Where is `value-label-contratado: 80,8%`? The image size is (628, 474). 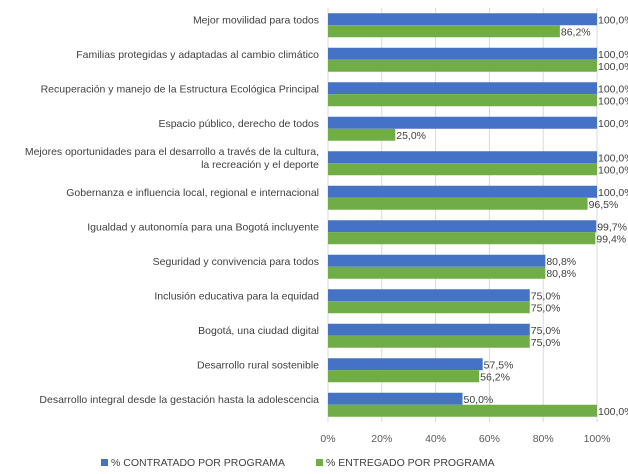 value-label-contratado: 80,8% is located at coordinates (561, 262).